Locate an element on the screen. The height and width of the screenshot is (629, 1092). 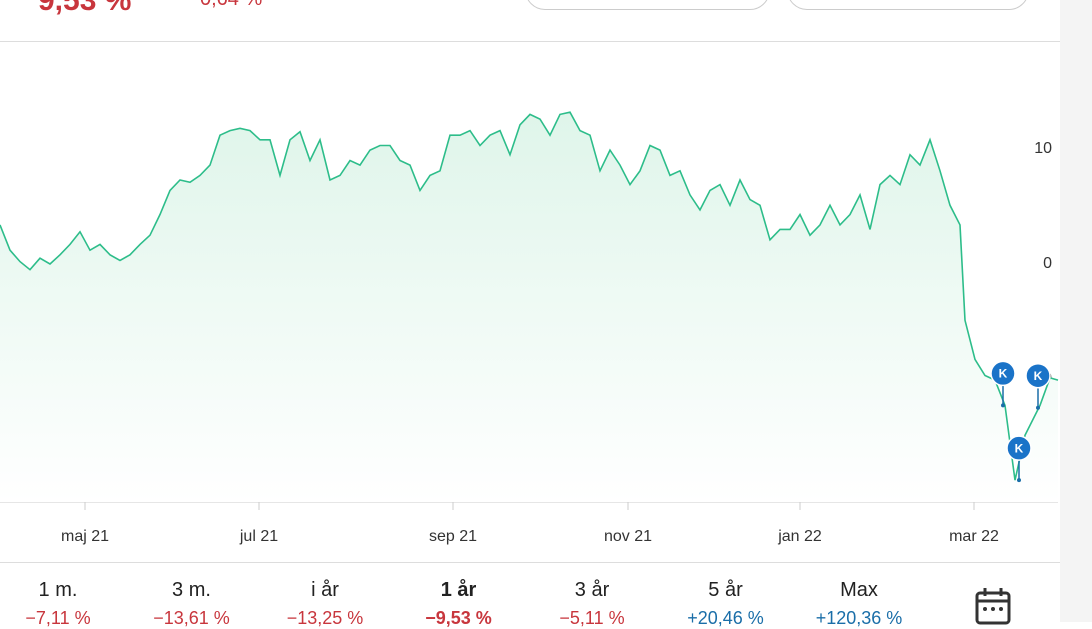
period-label: Max is located at coordinates (859, 590).